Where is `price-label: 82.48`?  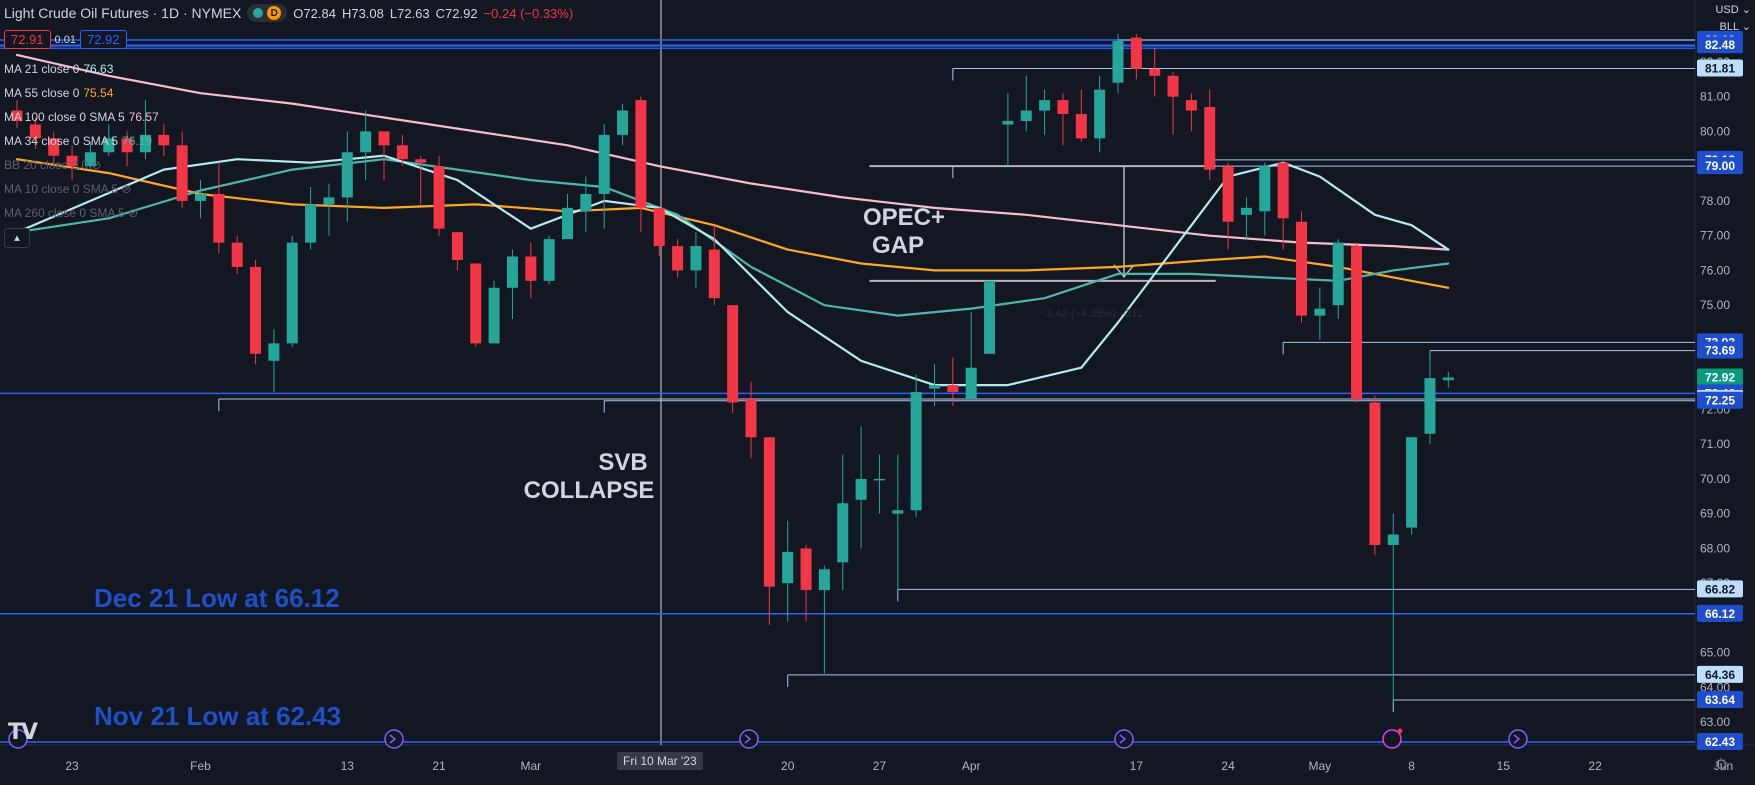 price-label: 82.48 is located at coordinates (1720, 45).